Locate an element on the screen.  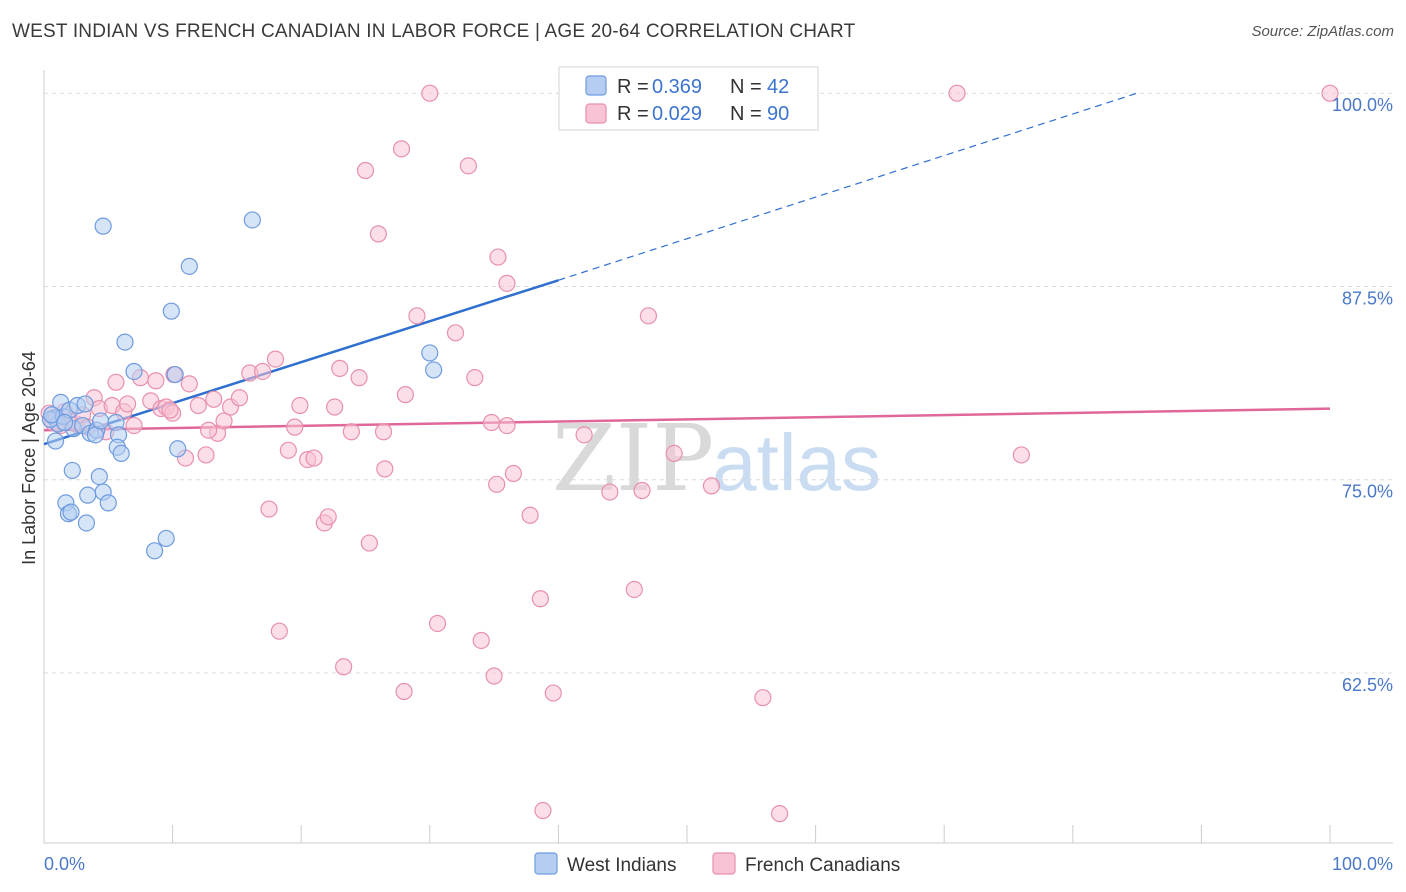
bottom-legend-swatch-west-indians is located at coordinates (546, 863).